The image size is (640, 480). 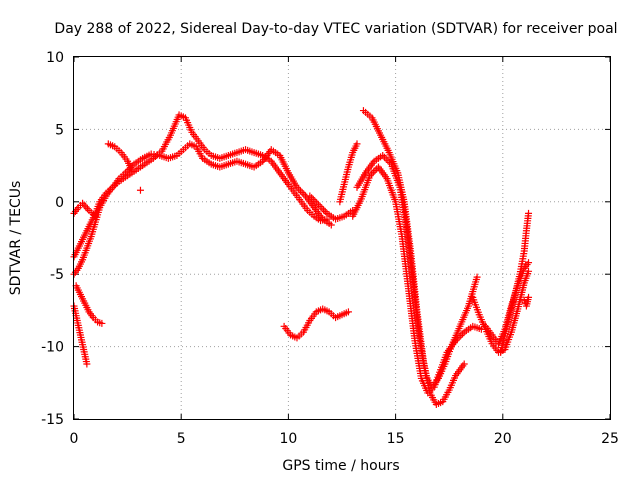 What do you see at coordinates (288, 439) in the screenshot?
I see `x-tick-label: 10` at bounding box center [288, 439].